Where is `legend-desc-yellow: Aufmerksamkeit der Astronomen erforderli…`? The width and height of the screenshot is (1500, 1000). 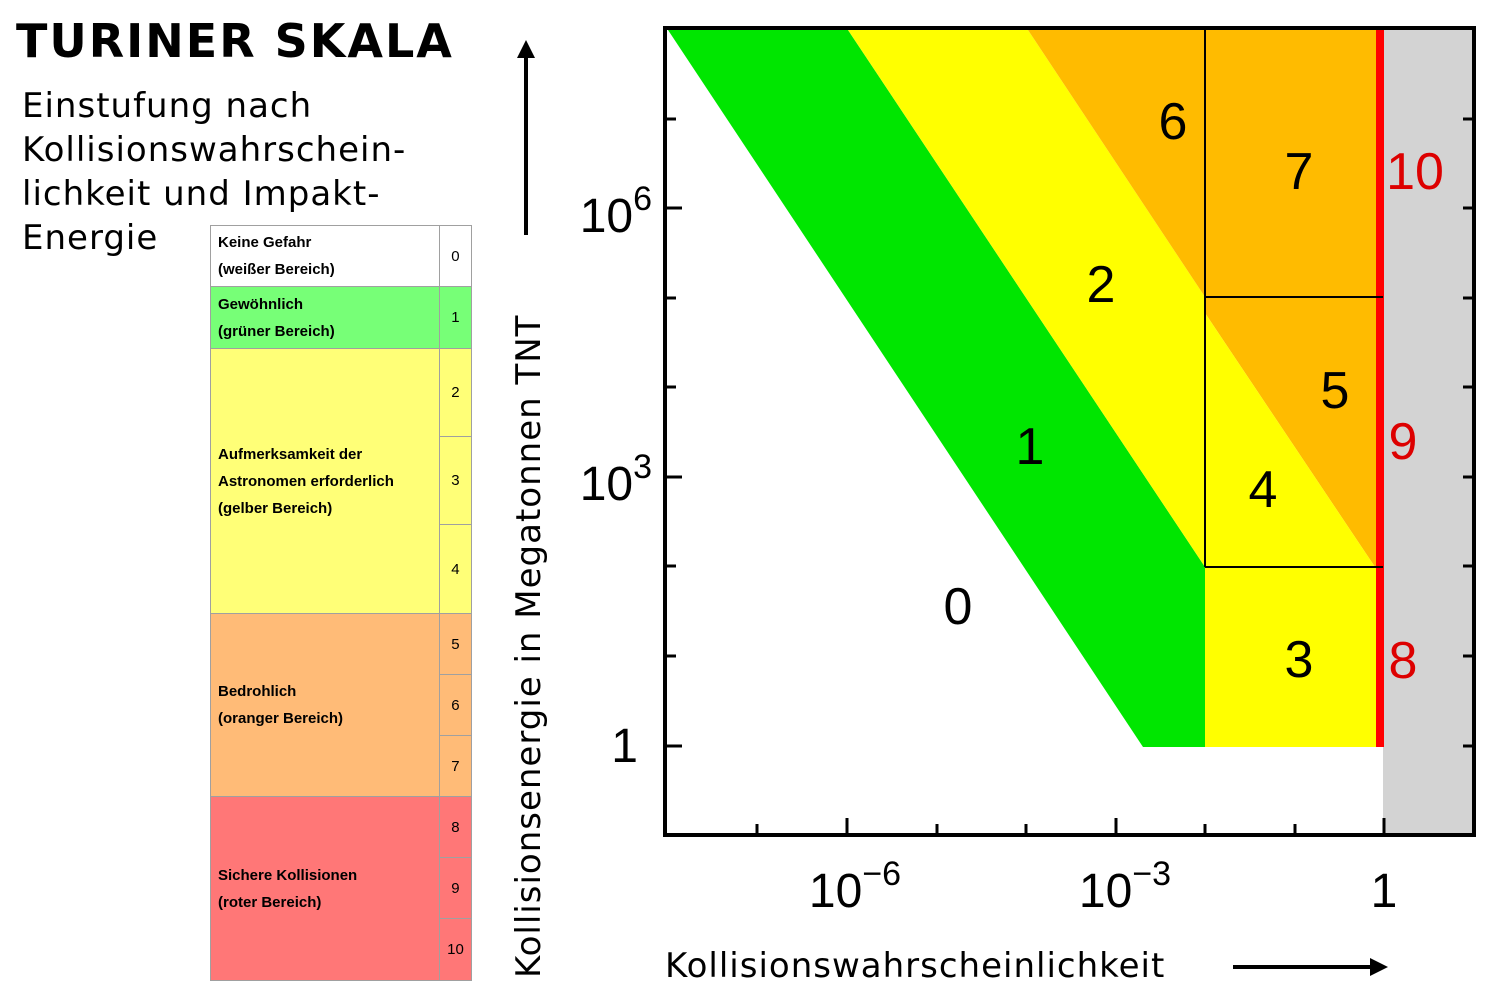 legend-desc-yellow: Aufmerksamkeit der Astronomen erforderli… is located at coordinates (325, 481).